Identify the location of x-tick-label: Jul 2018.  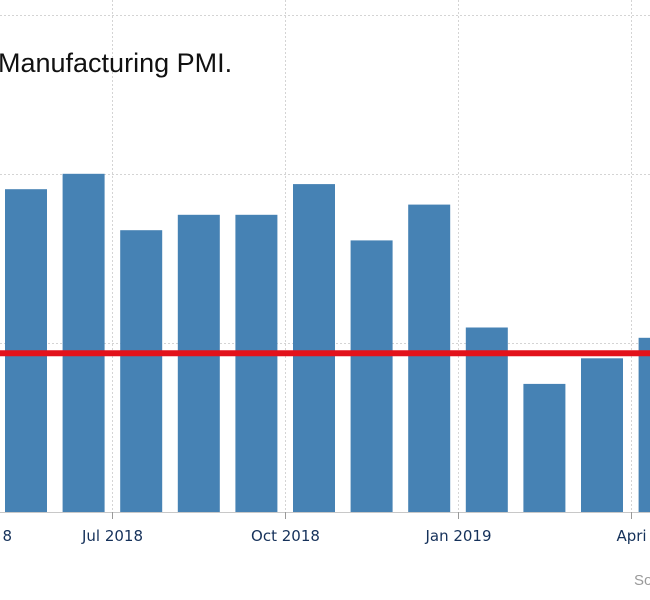
(112, 536).